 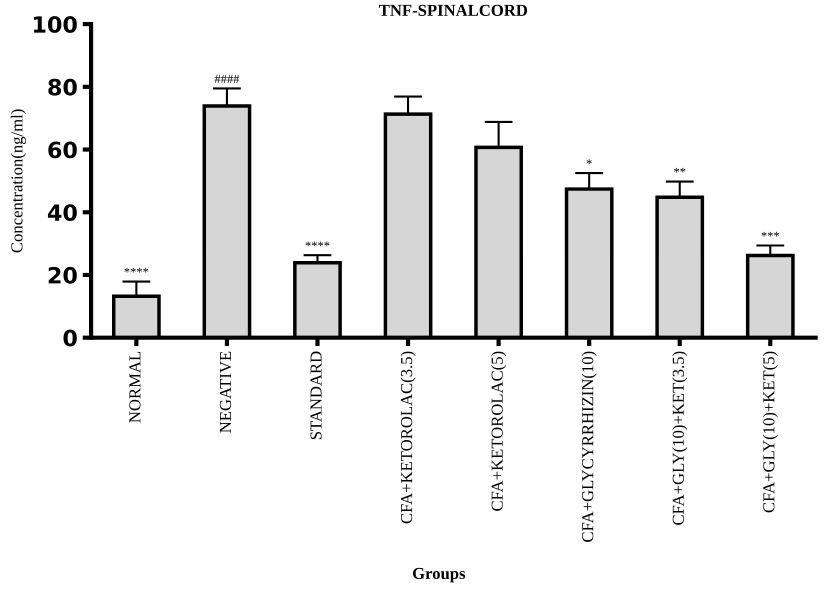 I want to click on y-tick-label: 80, so click(x=62, y=87).